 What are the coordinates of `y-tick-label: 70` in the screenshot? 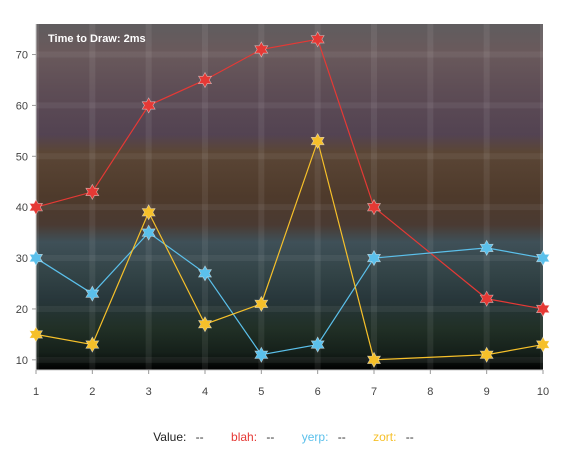 It's located at (22, 56).